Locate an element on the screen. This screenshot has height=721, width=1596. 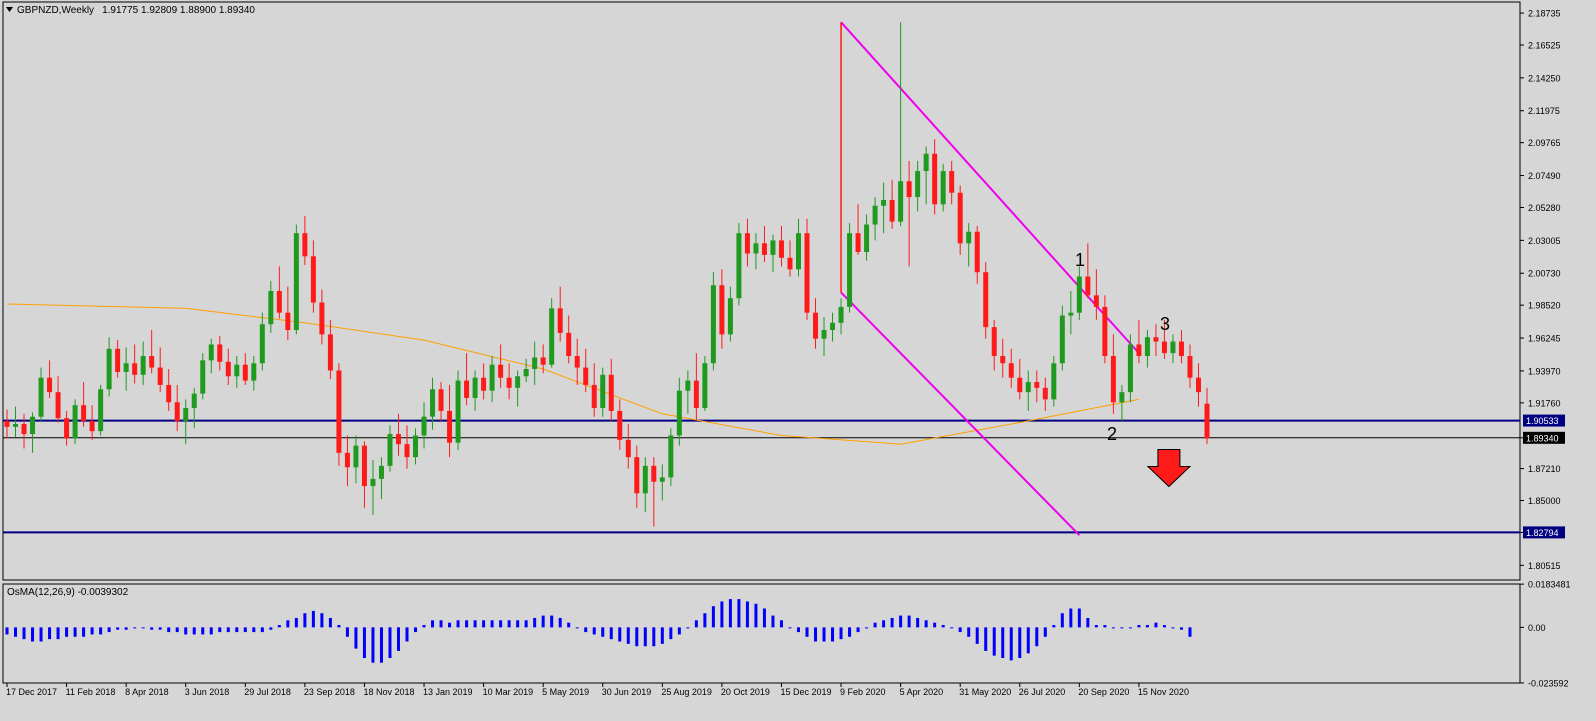
x-tick-label: 17 Dec 2017 is located at coordinates (31, 692).